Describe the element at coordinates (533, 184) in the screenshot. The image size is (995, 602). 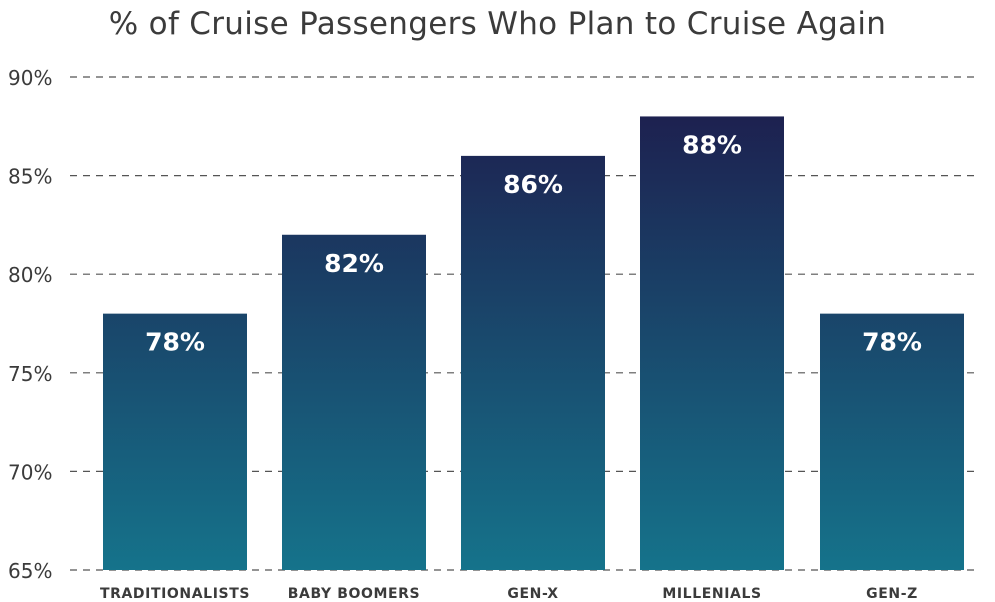
I see `data-label: 86%` at that location.